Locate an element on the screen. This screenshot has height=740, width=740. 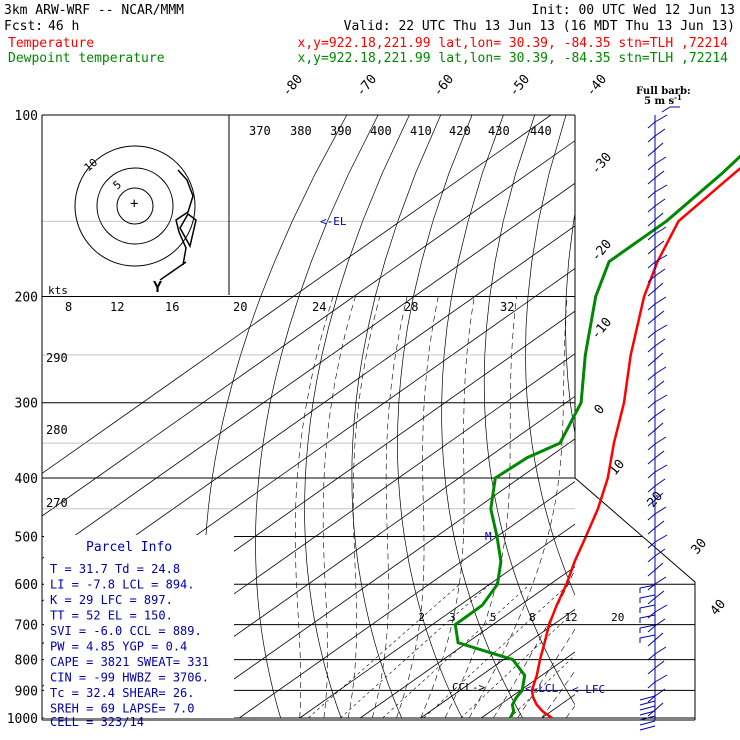
mixing-ratio-lines is located at coordinates (441, 651).